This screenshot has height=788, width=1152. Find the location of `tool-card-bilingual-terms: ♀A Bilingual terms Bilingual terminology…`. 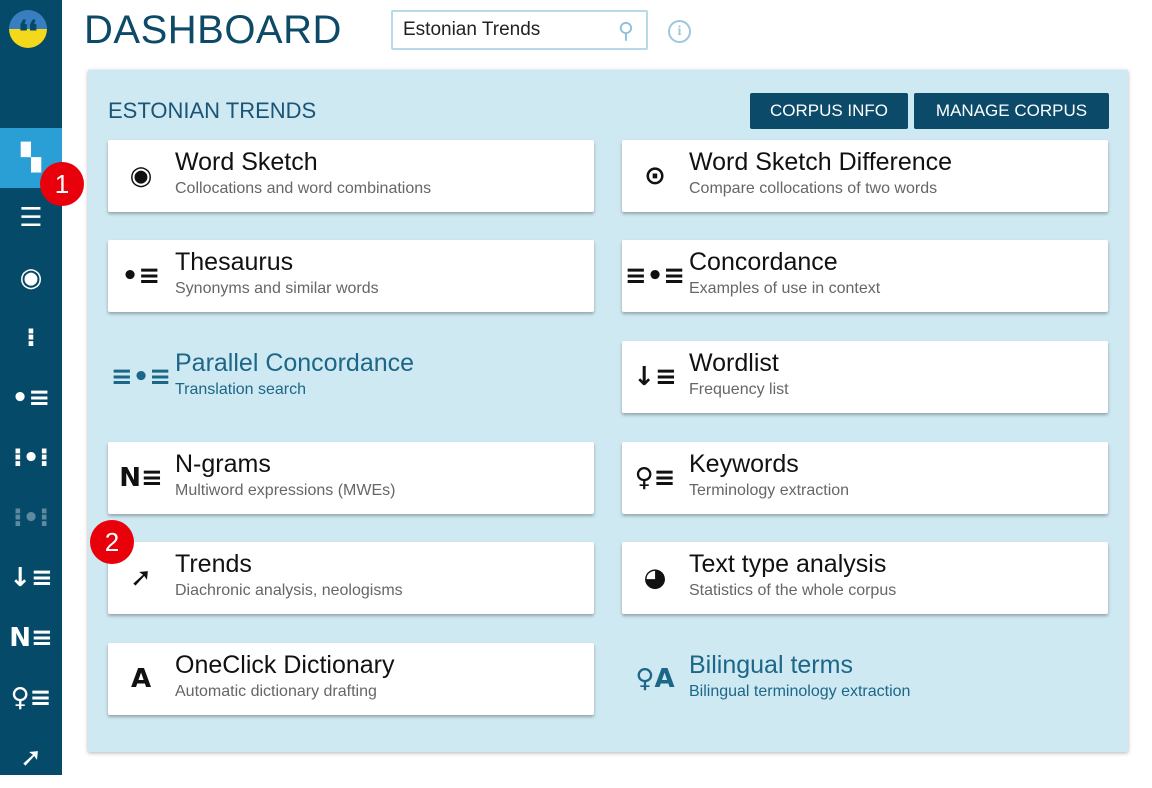

tool-card-bilingual-terms: ♀A Bilingual terms Bilingual terminology… is located at coordinates (865, 679).